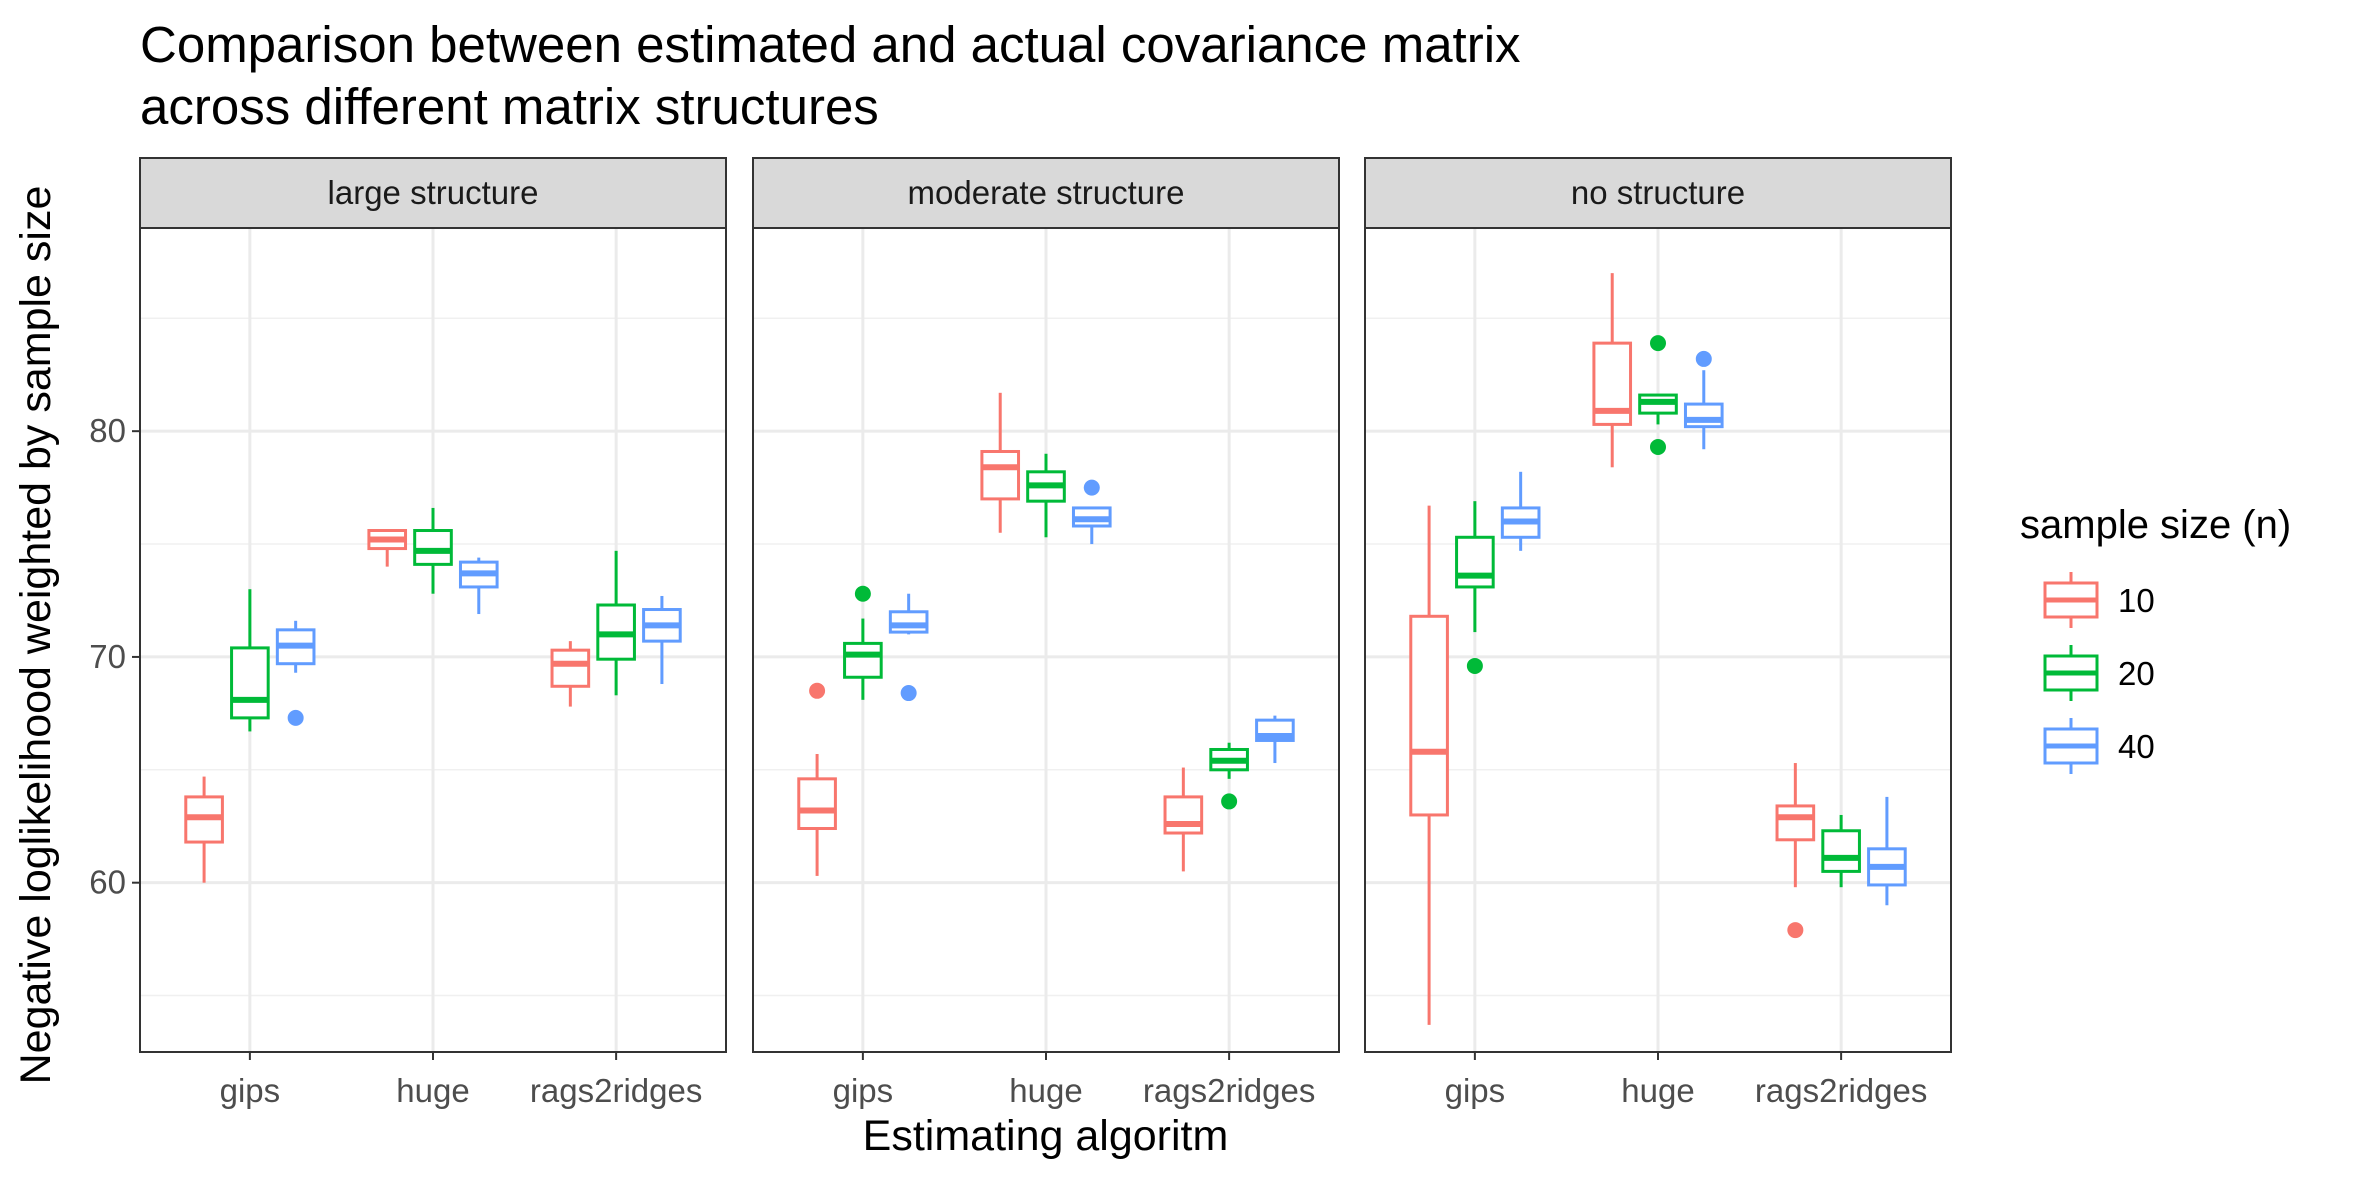 The height and width of the screenshot is (1181, 2362). What do you see at coordinates (509, 106) in the screenshot?
I see `chart-title-line-2: across different matrix structures` at bounding box center [509, 106].